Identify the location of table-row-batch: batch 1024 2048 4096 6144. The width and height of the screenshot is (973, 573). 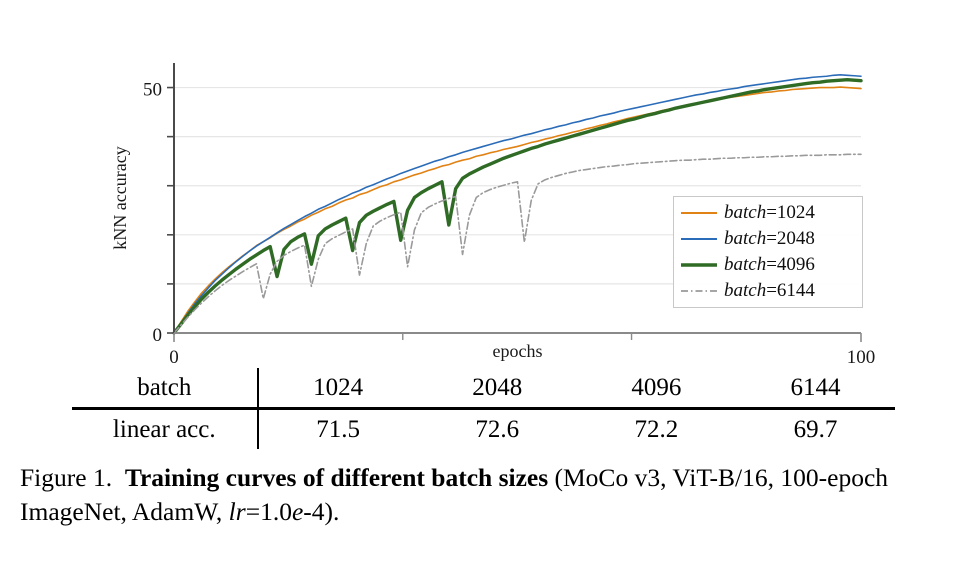
(483, 389).